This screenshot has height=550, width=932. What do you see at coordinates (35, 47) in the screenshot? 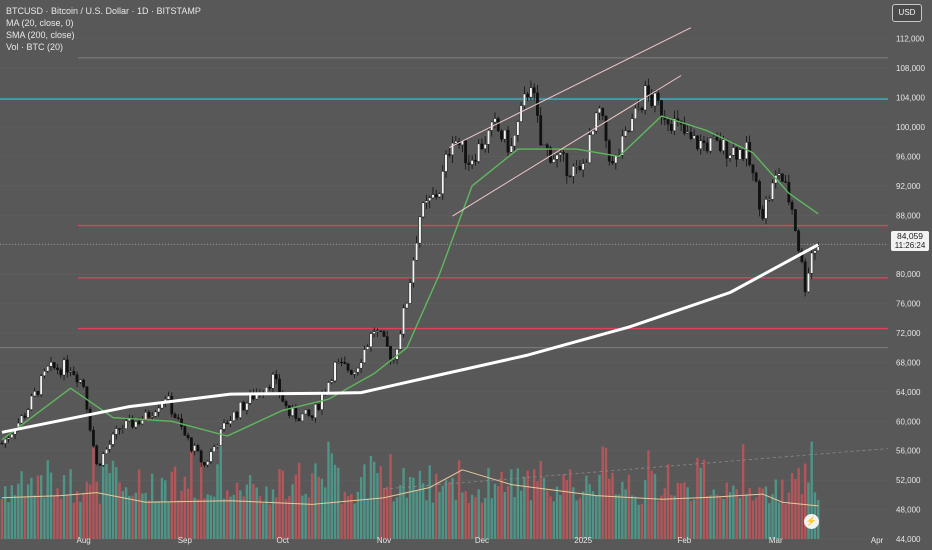
I see `volume-legend: Vol · BTC (20)` at bounding box center [35, 47].